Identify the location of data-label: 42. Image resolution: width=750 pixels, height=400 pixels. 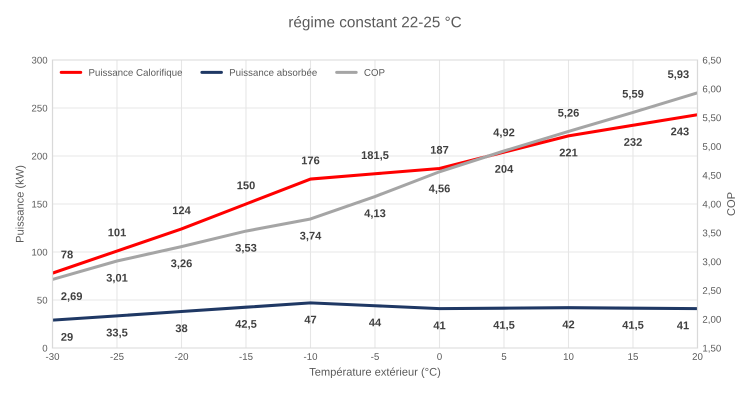
(568, 324).